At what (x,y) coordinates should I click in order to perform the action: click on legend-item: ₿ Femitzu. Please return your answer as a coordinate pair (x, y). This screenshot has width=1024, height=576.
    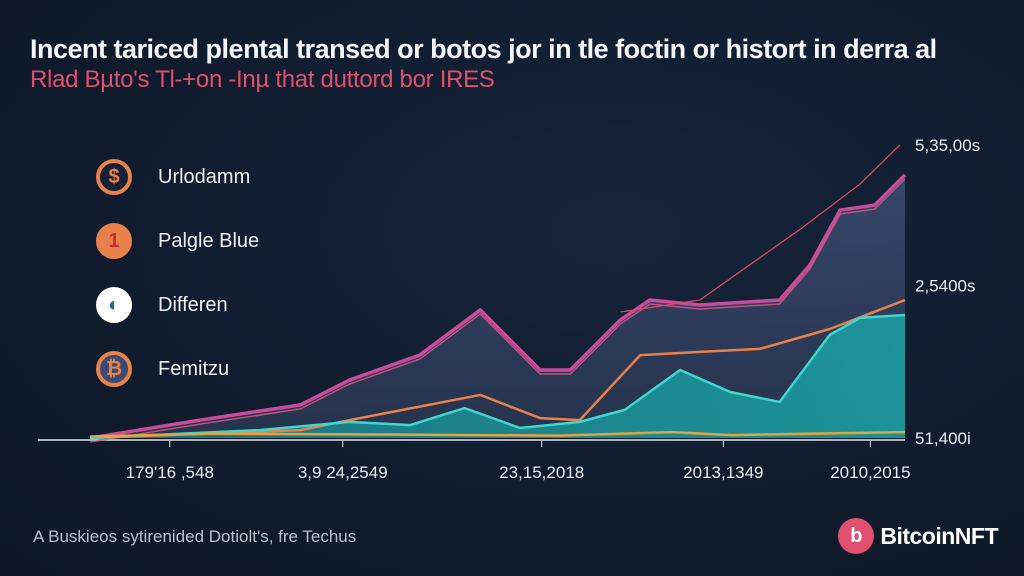
    Looking at the image, I should click on (177, 369).